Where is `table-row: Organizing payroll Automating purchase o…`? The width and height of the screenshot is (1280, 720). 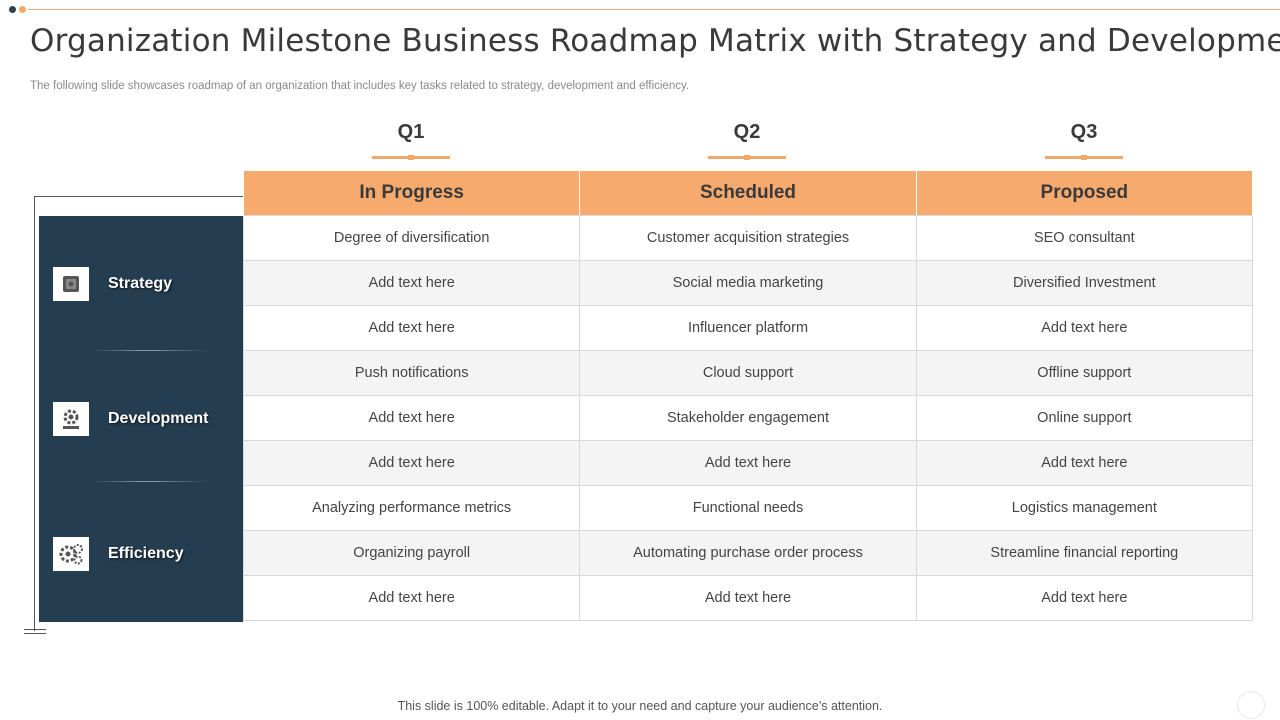
table-row: Organizing payroll Automating purchase o… is located at coordinates (748, 553).